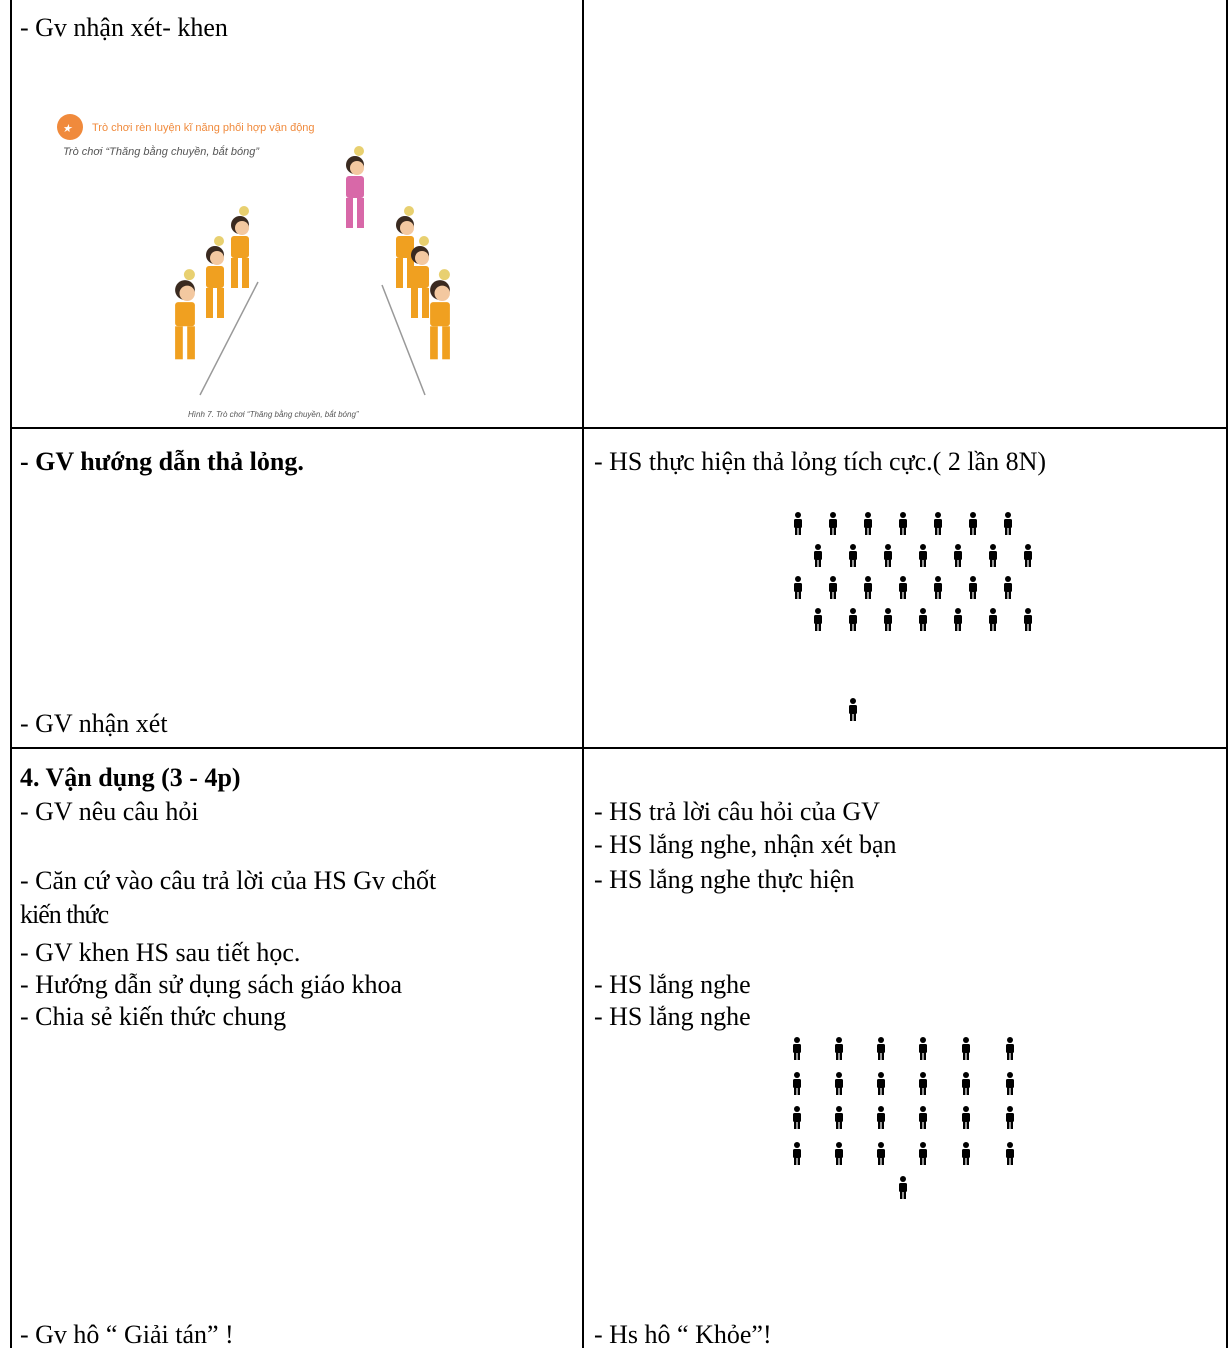 Image resolution: width=1229 pixels, height=1350 pixels. Describe the element at coordinates (160, 952) in the screenshot. I see `text: - GV khen HS sau tiết học.` at that location.